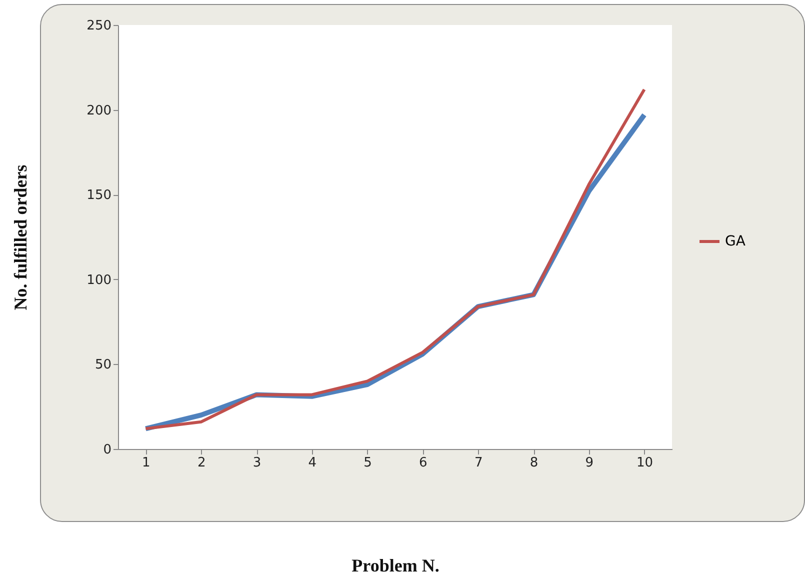  What do you see at coordinates (146, 463) in the screenshot?
I see `x-tick-label: 1` at bounding box center [146, 463].